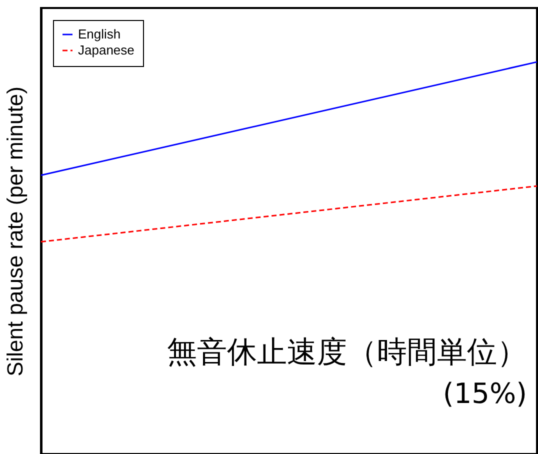  What do you see at coordinates (106, 50) in the screenshot?
I see `legend-label: Japanese` at bounding box center [106, 50].